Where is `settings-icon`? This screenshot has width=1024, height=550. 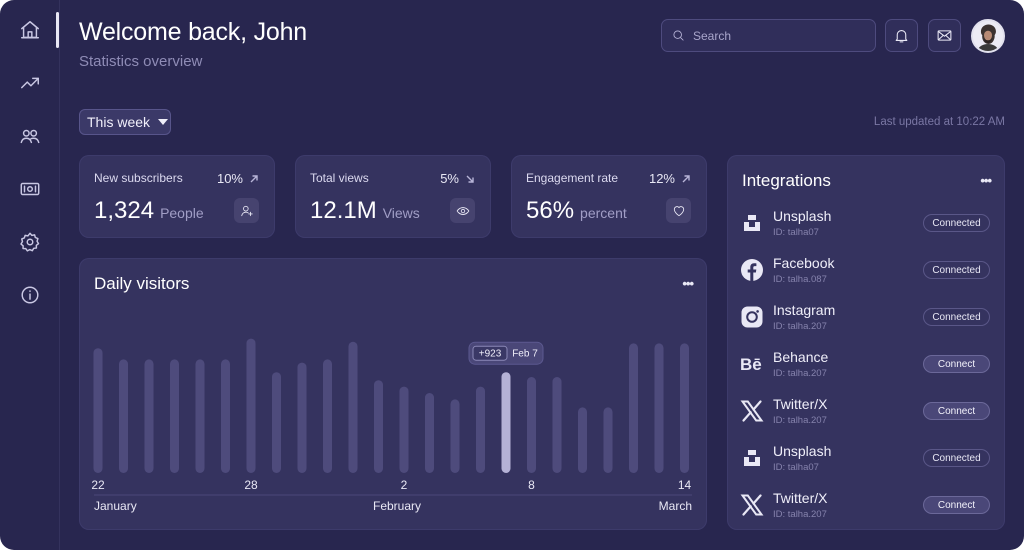 settings-icon is located at coordinates (30, 242).